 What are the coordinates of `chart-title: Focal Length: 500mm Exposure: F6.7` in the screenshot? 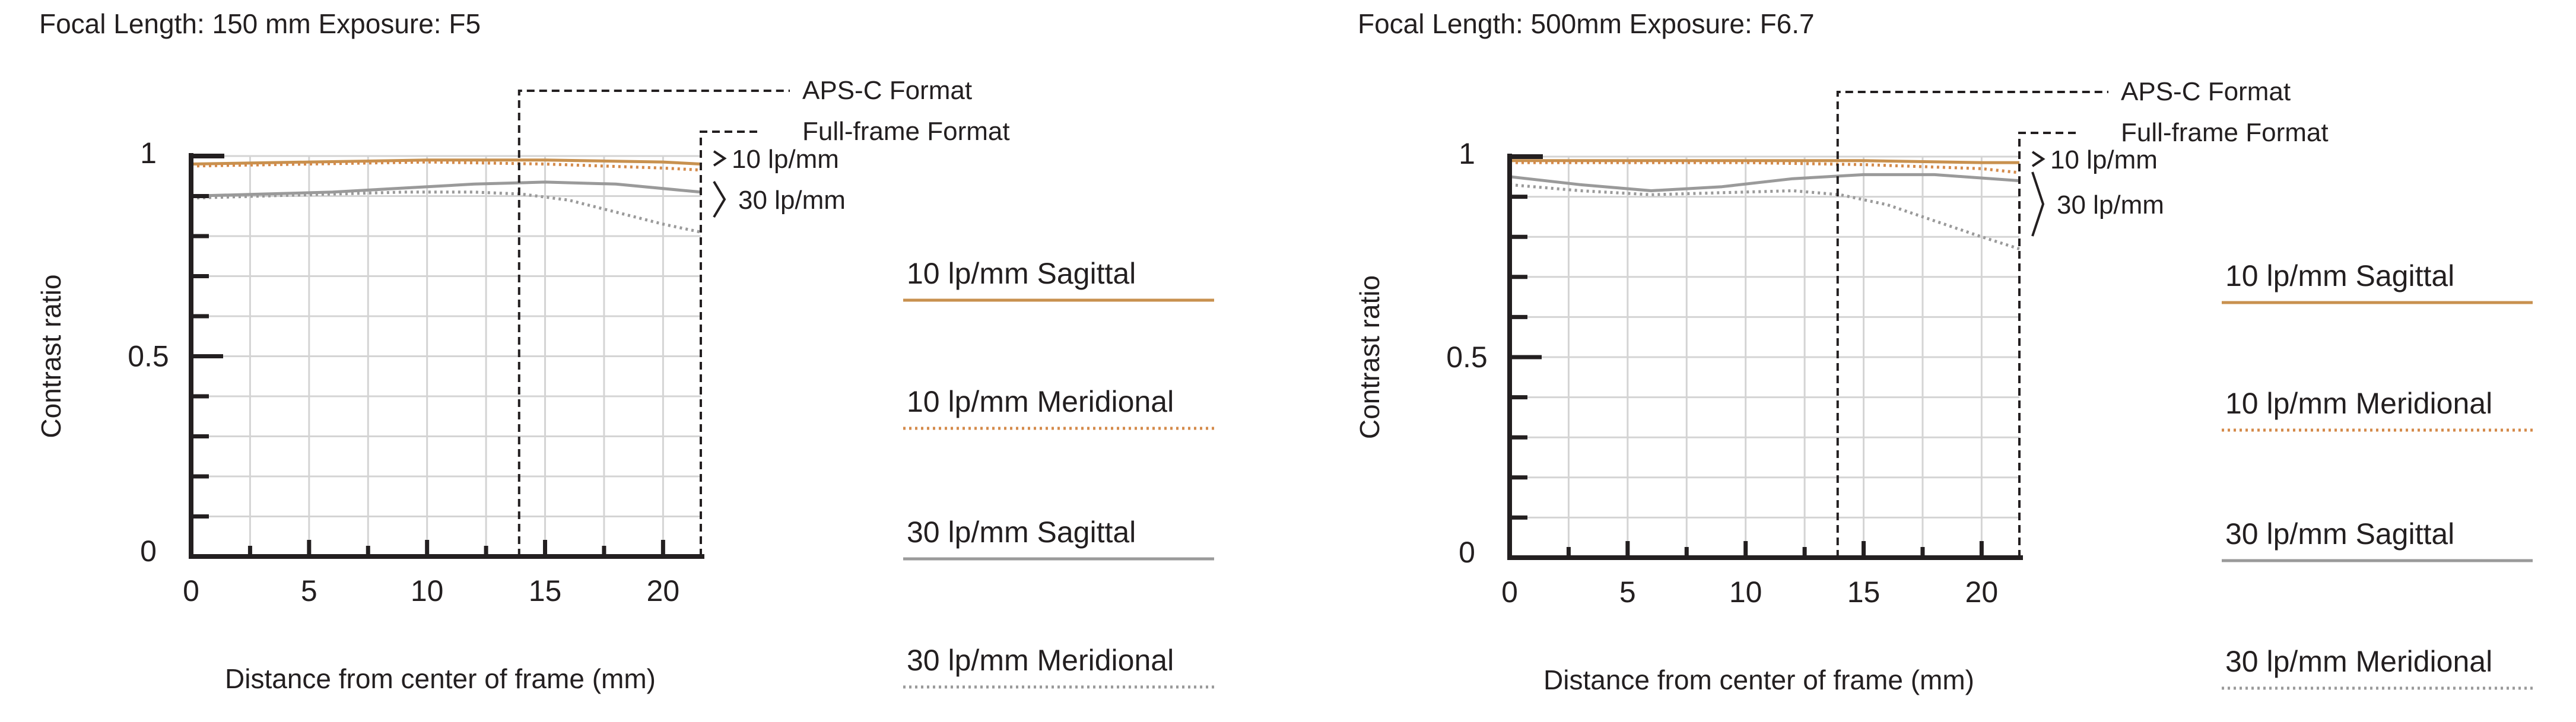 It's located at (1586, 24).